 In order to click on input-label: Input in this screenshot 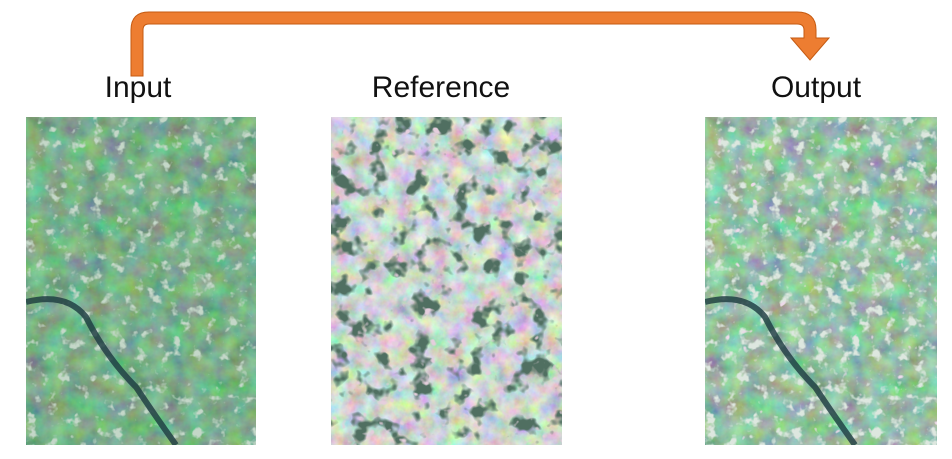, I will do `click(138, 87)`.